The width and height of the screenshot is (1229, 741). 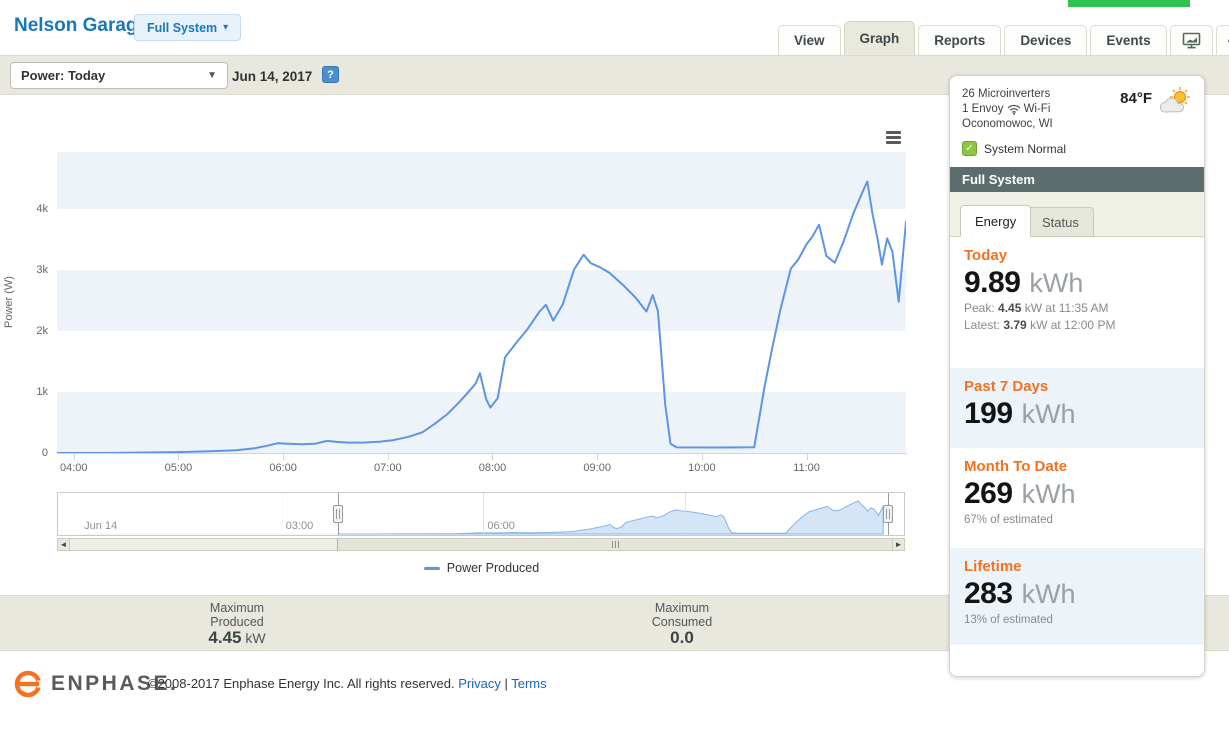 I want to click on chart-scrollbar: ◄ ►, so click(x=481, y=544).